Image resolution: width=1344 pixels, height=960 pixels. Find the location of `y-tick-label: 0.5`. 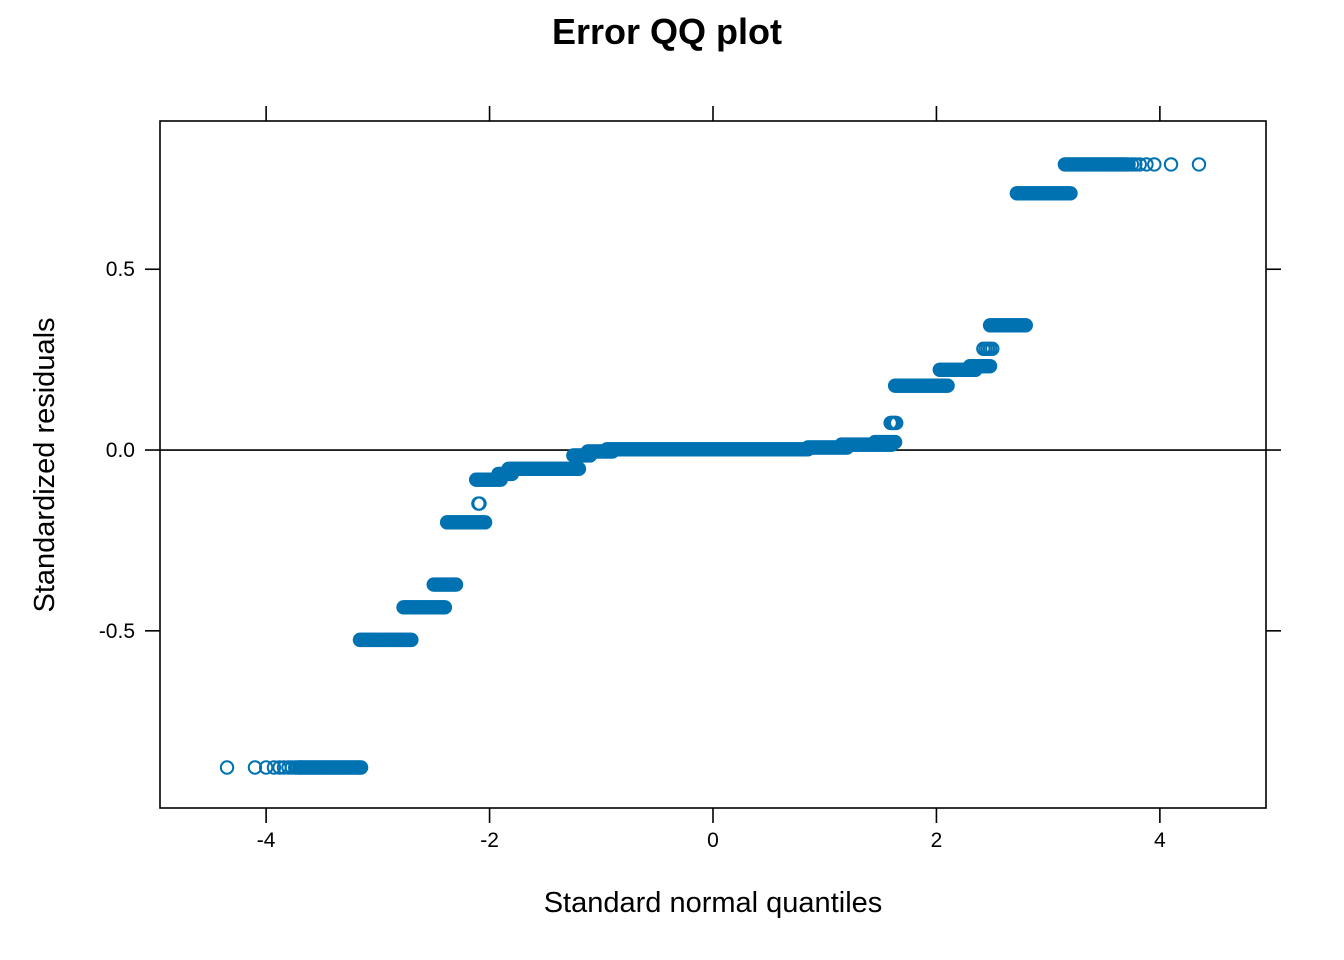

y-tick-label: 0.5 is located at coordinates (120, 269).